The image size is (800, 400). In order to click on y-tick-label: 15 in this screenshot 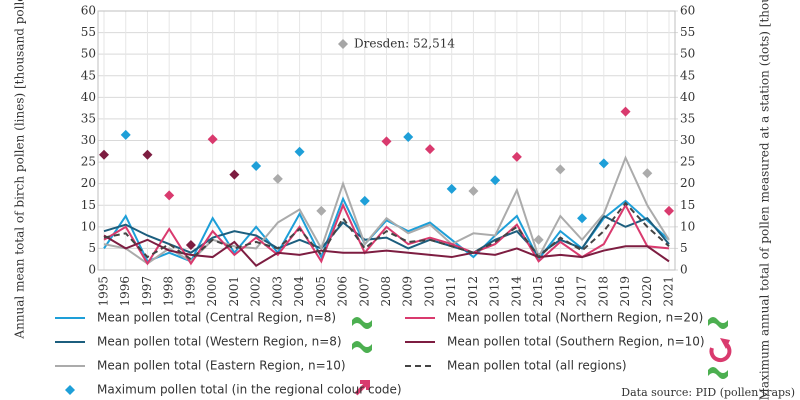, I will do `click(88, 205)`.